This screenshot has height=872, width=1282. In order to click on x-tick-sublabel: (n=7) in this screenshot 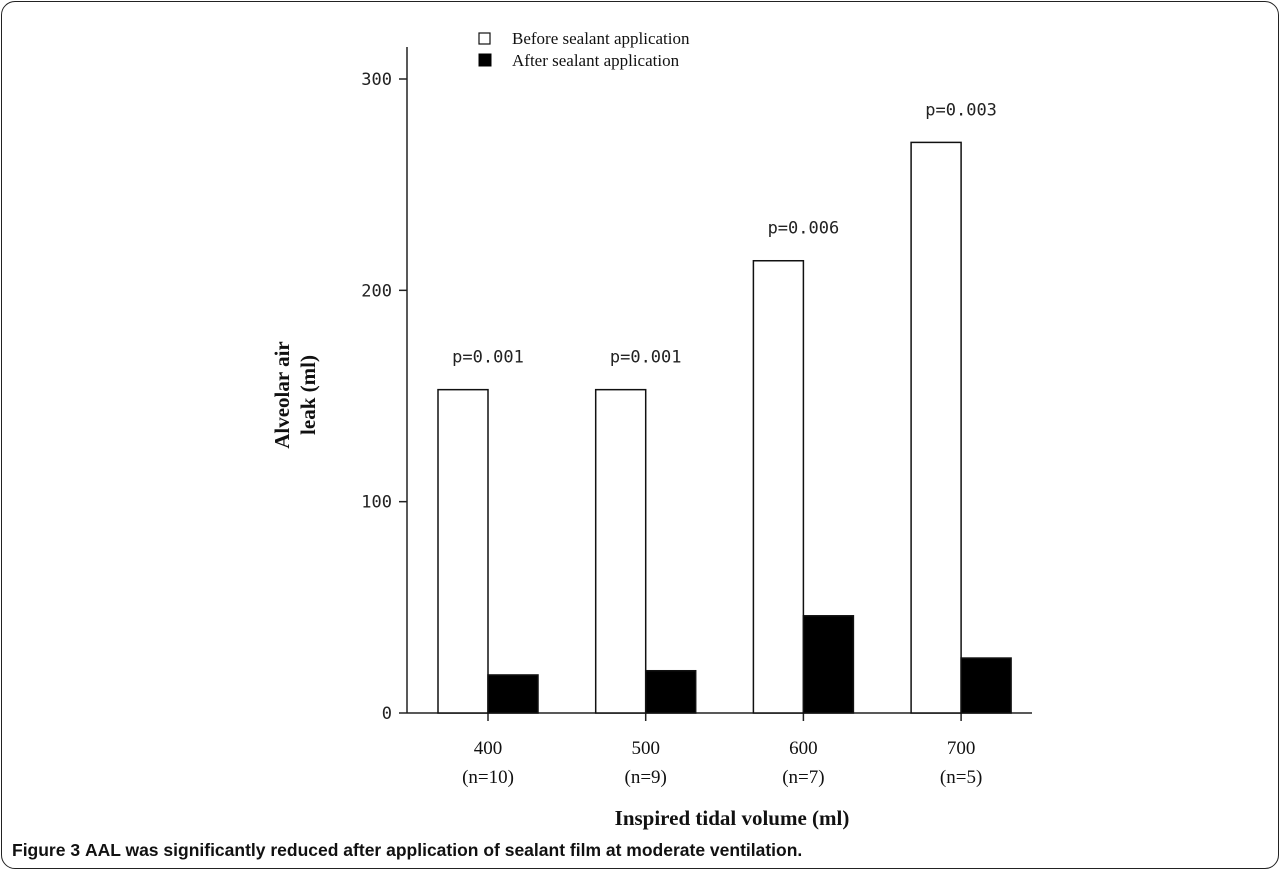, I will do `click(803, 777)`.